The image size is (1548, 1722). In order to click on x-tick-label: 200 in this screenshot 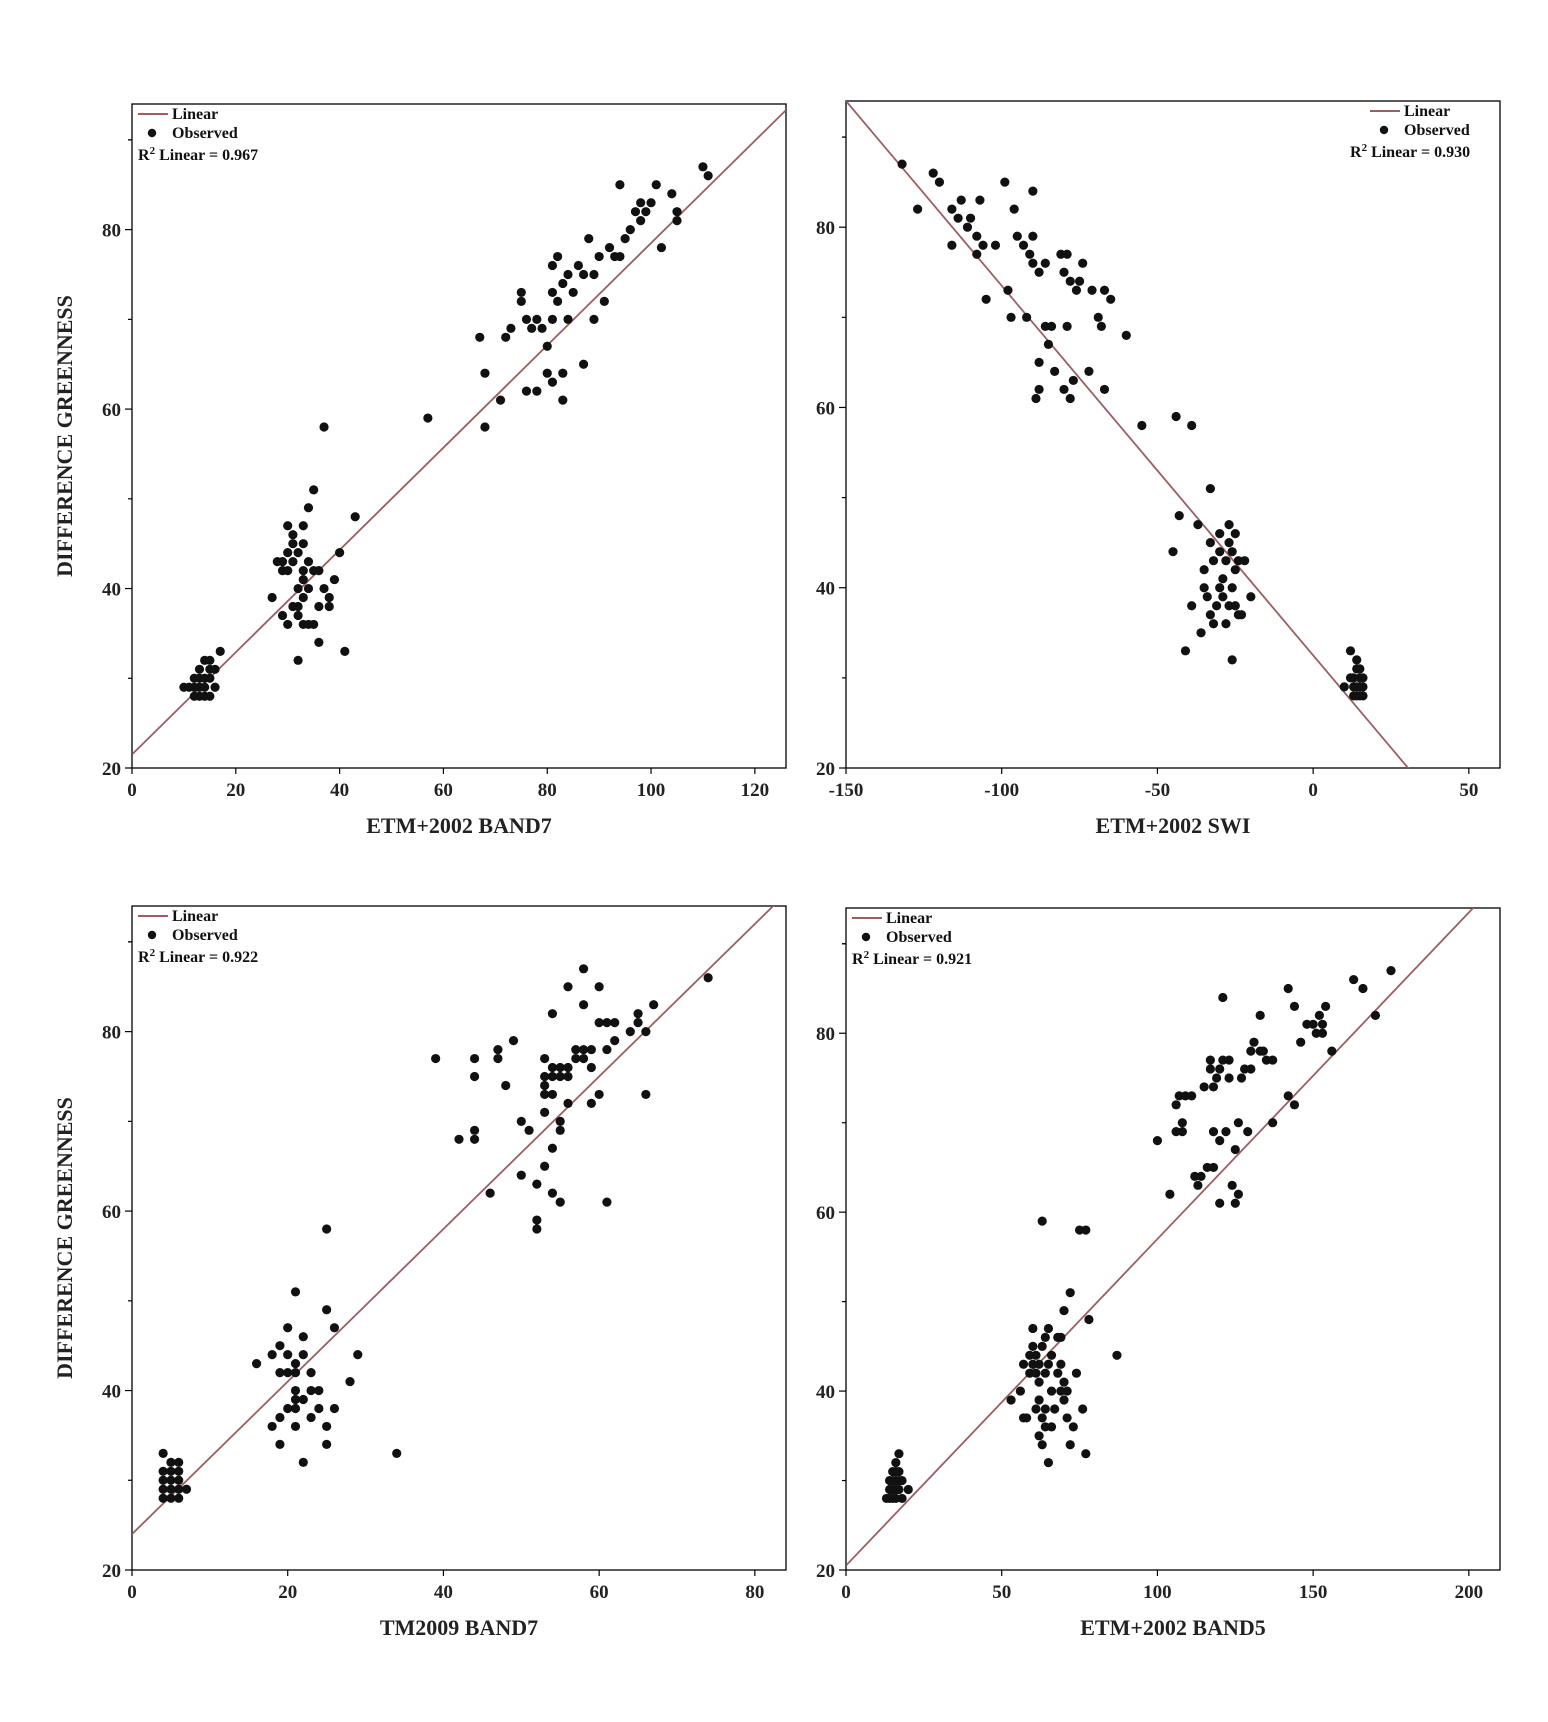, I will do `click(1469, 1592)`.